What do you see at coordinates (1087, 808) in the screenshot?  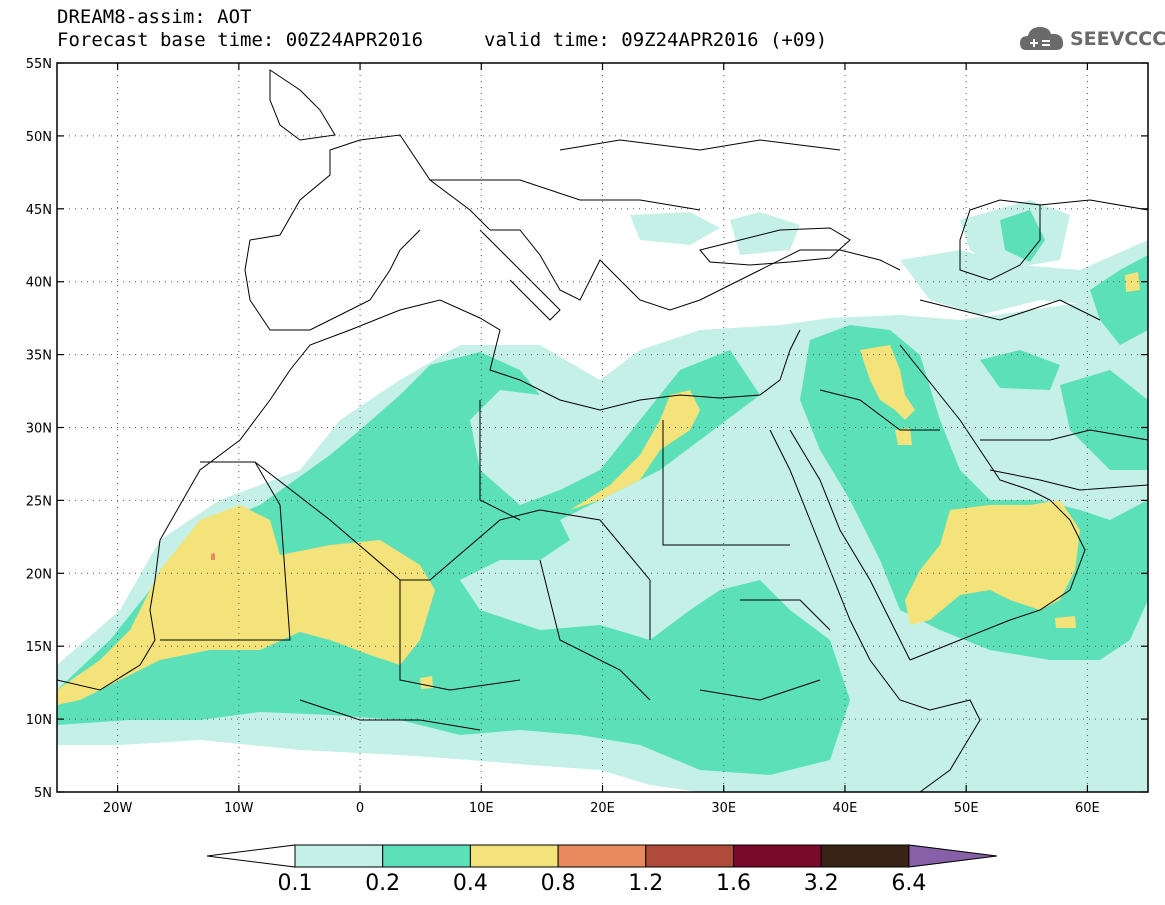 I see `lon-tick-label: 60E` at bounding box center [1087, 808].